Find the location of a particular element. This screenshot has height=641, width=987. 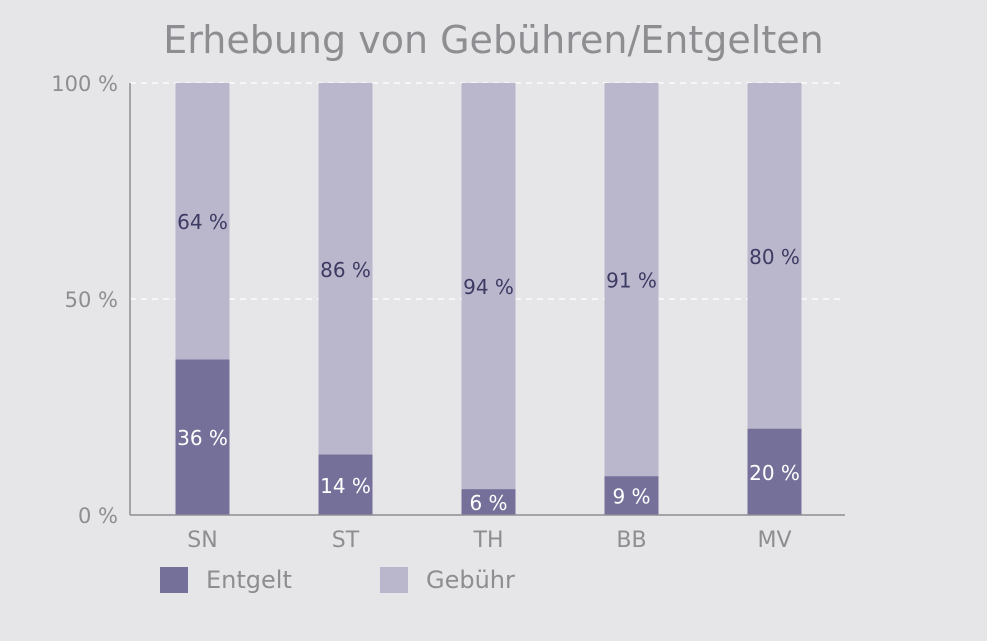

legend-item-gebuehr: Gebühr is located at coordinates (447, 580).